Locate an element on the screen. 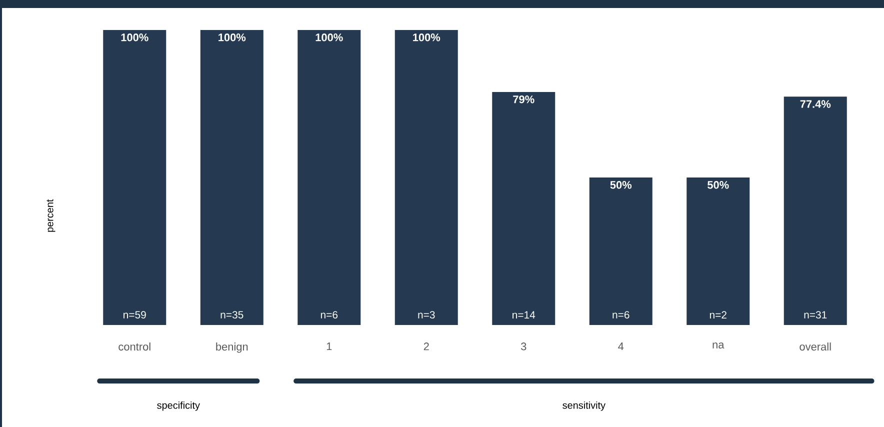 The image size is (884, 427). annotation: n=31 is located at coordinates (815, 314).